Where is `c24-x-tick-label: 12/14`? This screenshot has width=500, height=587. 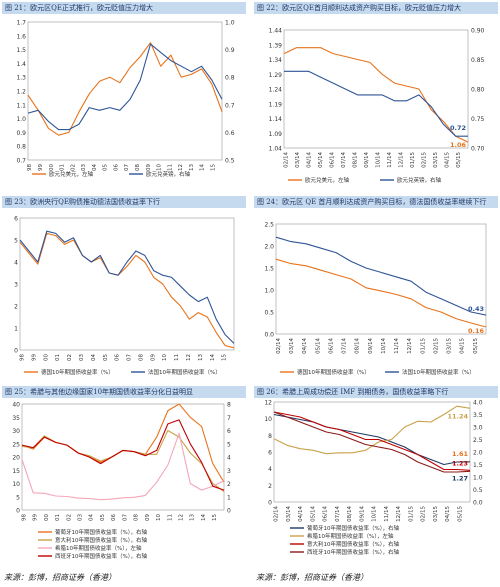 c24-x-tick-label: 12/14 is located at coordinates (410, 346).